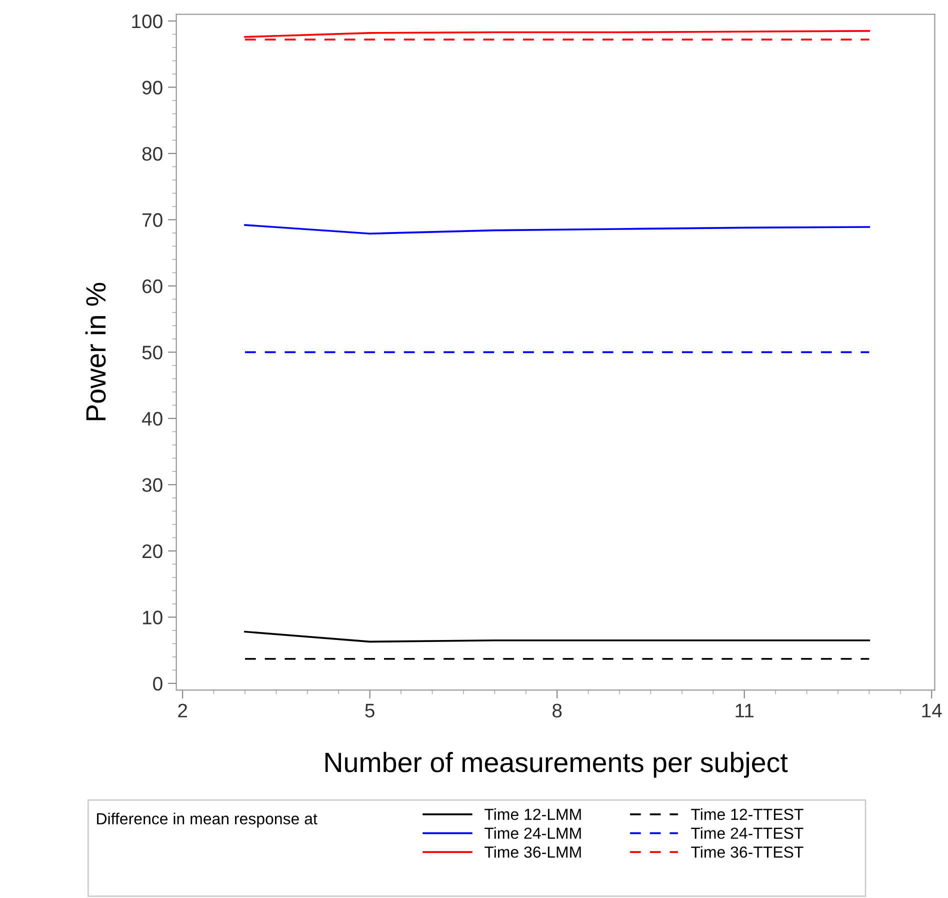 The width and height of the screenshot is (948, 898). I want to click on legend-label: Time 24-LMM, so click(532, 833).